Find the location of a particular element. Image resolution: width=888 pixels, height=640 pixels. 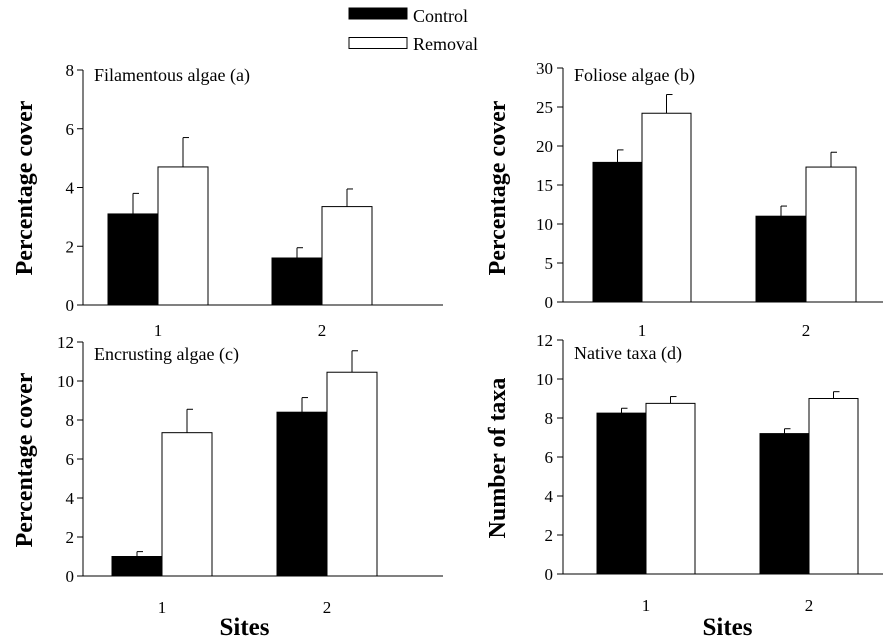

y-axis-label: Number of taxa is located at coordinates (498, 458).